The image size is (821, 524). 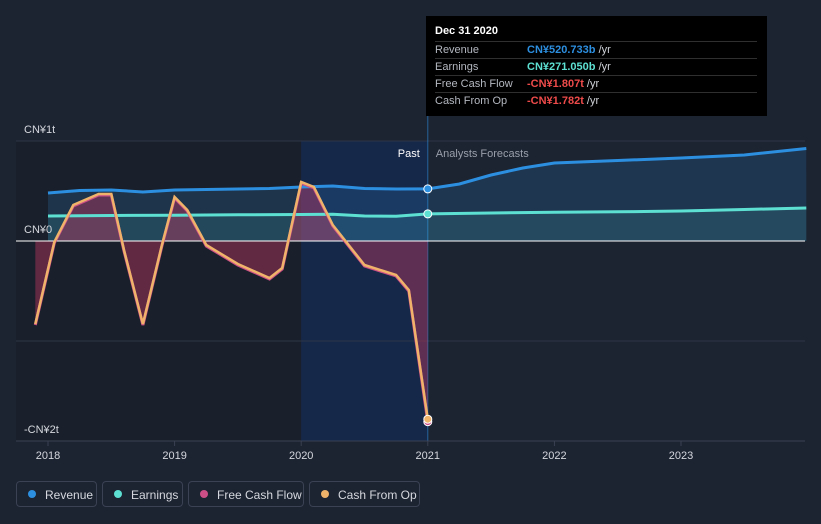 What do you see at coordinates (554, 456) in the screenshot?
I see `x-tick-label: 2022` at bounding box center [554, 456].